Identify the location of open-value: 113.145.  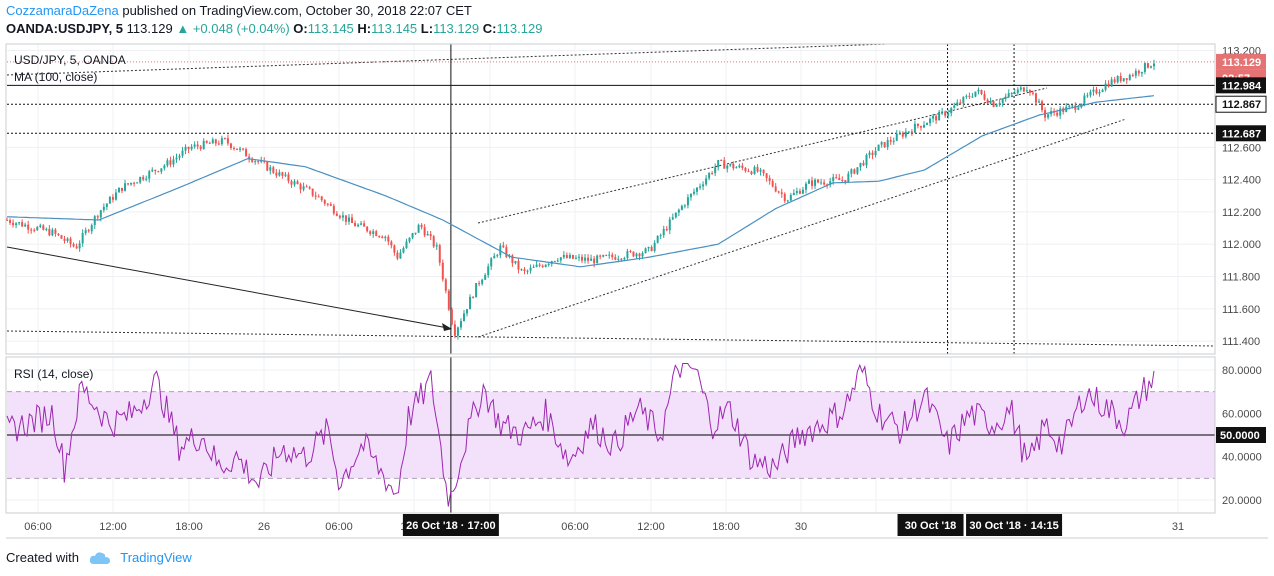
(330, 28).